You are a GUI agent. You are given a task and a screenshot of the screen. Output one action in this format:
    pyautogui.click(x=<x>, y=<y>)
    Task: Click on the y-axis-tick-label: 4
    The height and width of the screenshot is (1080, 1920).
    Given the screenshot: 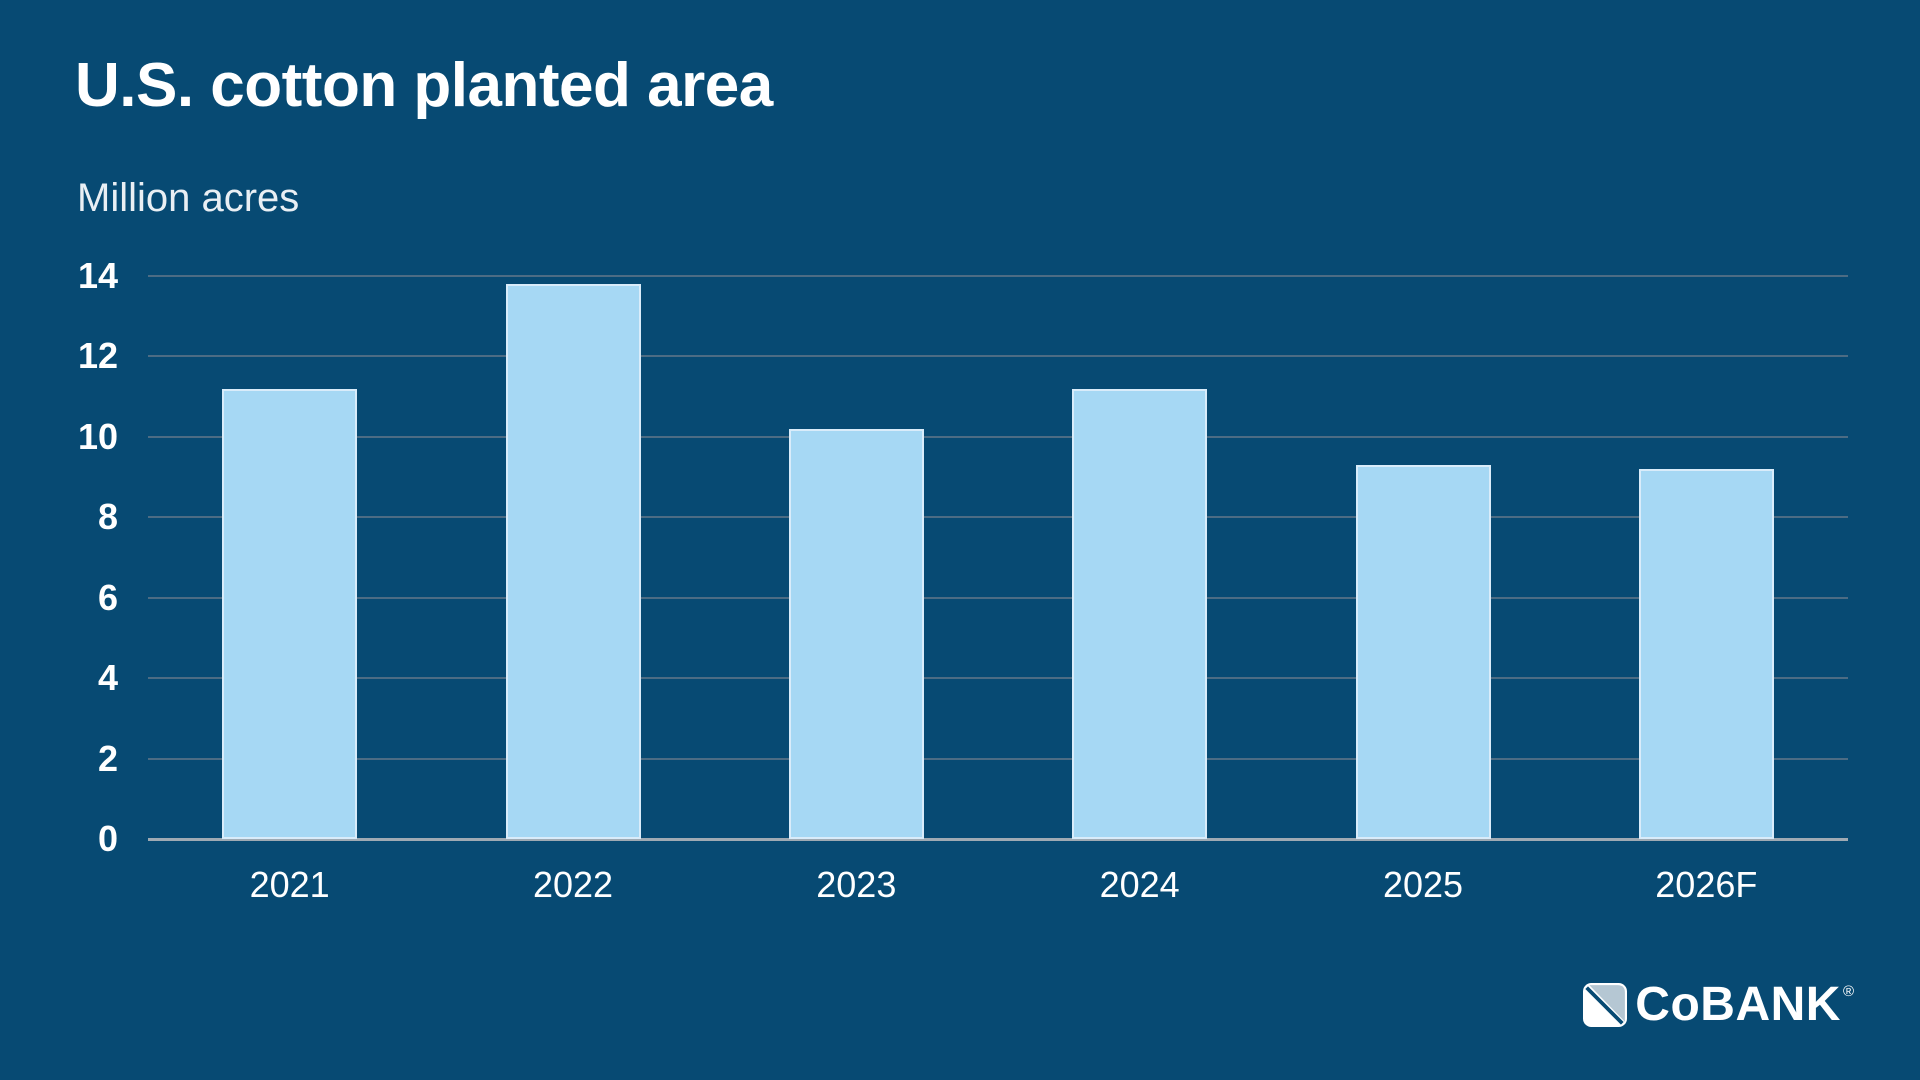 What is the action you would take?
    pyautogui.click(x=107, y=678)
    